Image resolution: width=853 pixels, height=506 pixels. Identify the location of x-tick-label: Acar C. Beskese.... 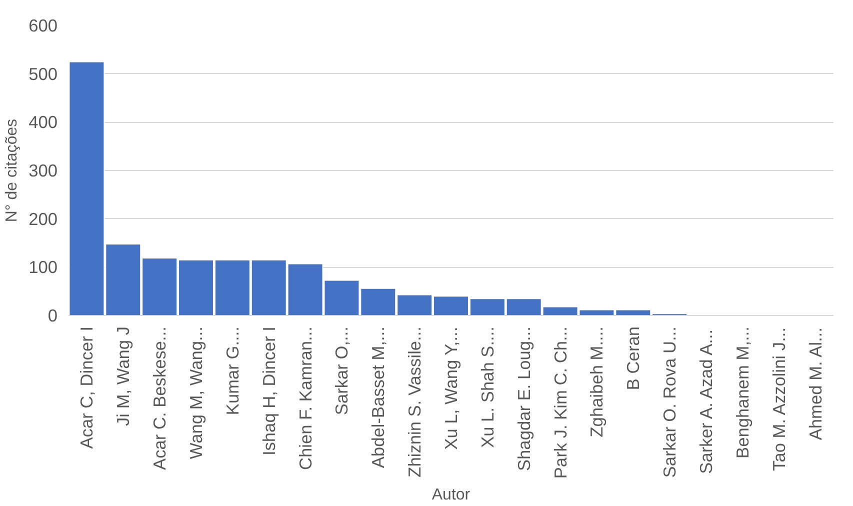
(160, 398).